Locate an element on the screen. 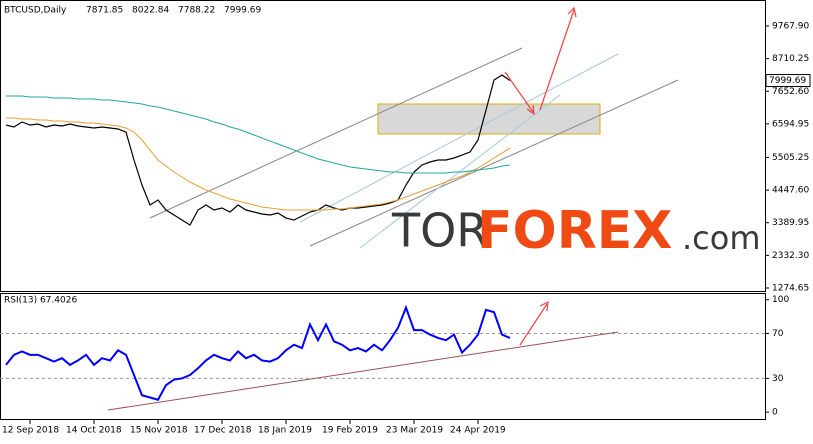 This screenshot has width=813, height=444. price-tag-label: 7999.69 is located at coordinates (787, 81).